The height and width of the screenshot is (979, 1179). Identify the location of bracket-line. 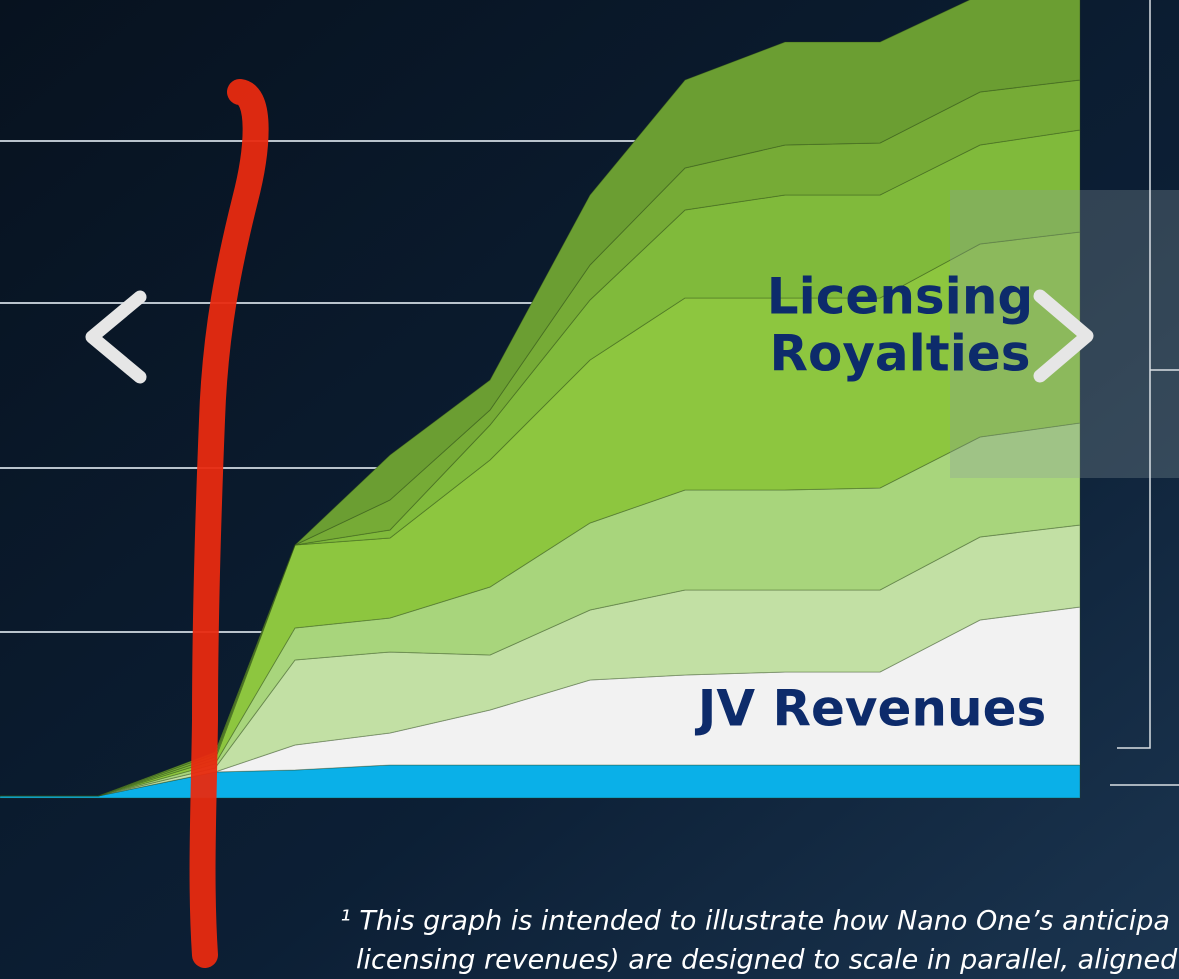
(1134, 374).